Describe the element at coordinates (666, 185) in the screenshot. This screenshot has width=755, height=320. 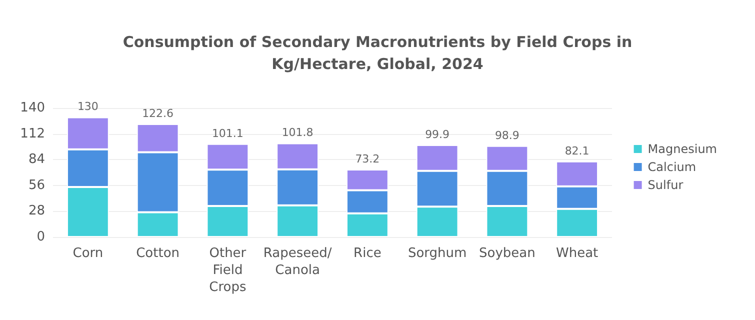
I see `legend-label: Sulfur` at that location.